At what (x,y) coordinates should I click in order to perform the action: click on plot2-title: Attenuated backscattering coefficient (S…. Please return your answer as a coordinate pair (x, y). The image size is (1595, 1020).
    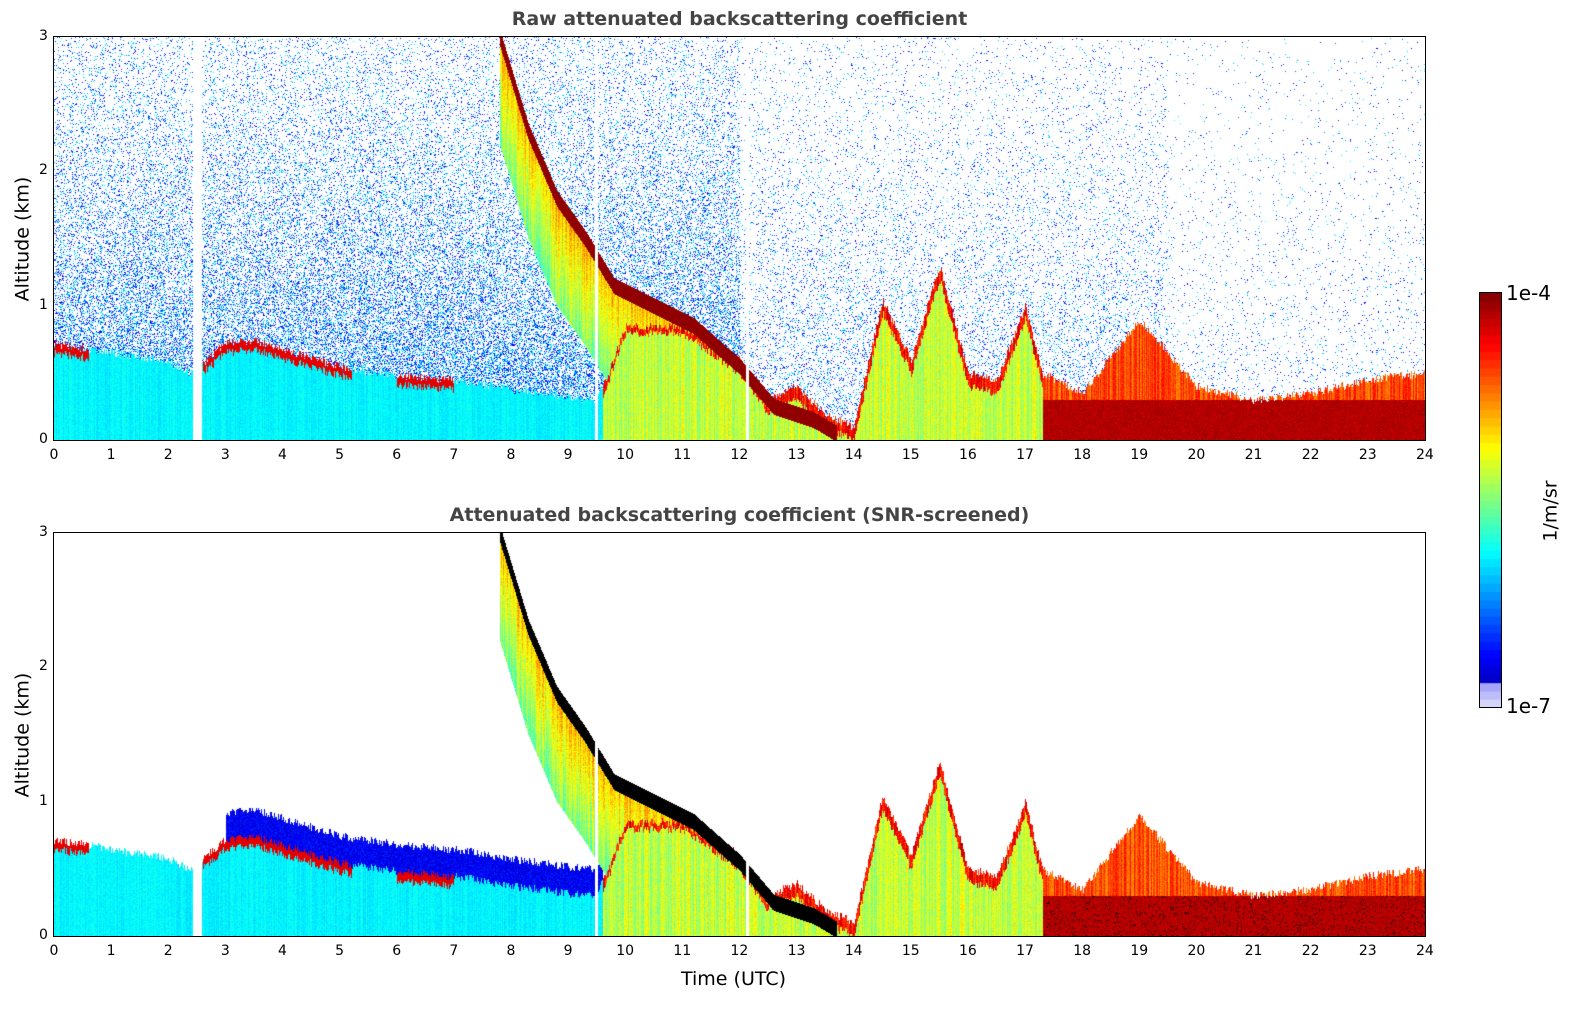
    Looking at the image, I should click on (739, 515).